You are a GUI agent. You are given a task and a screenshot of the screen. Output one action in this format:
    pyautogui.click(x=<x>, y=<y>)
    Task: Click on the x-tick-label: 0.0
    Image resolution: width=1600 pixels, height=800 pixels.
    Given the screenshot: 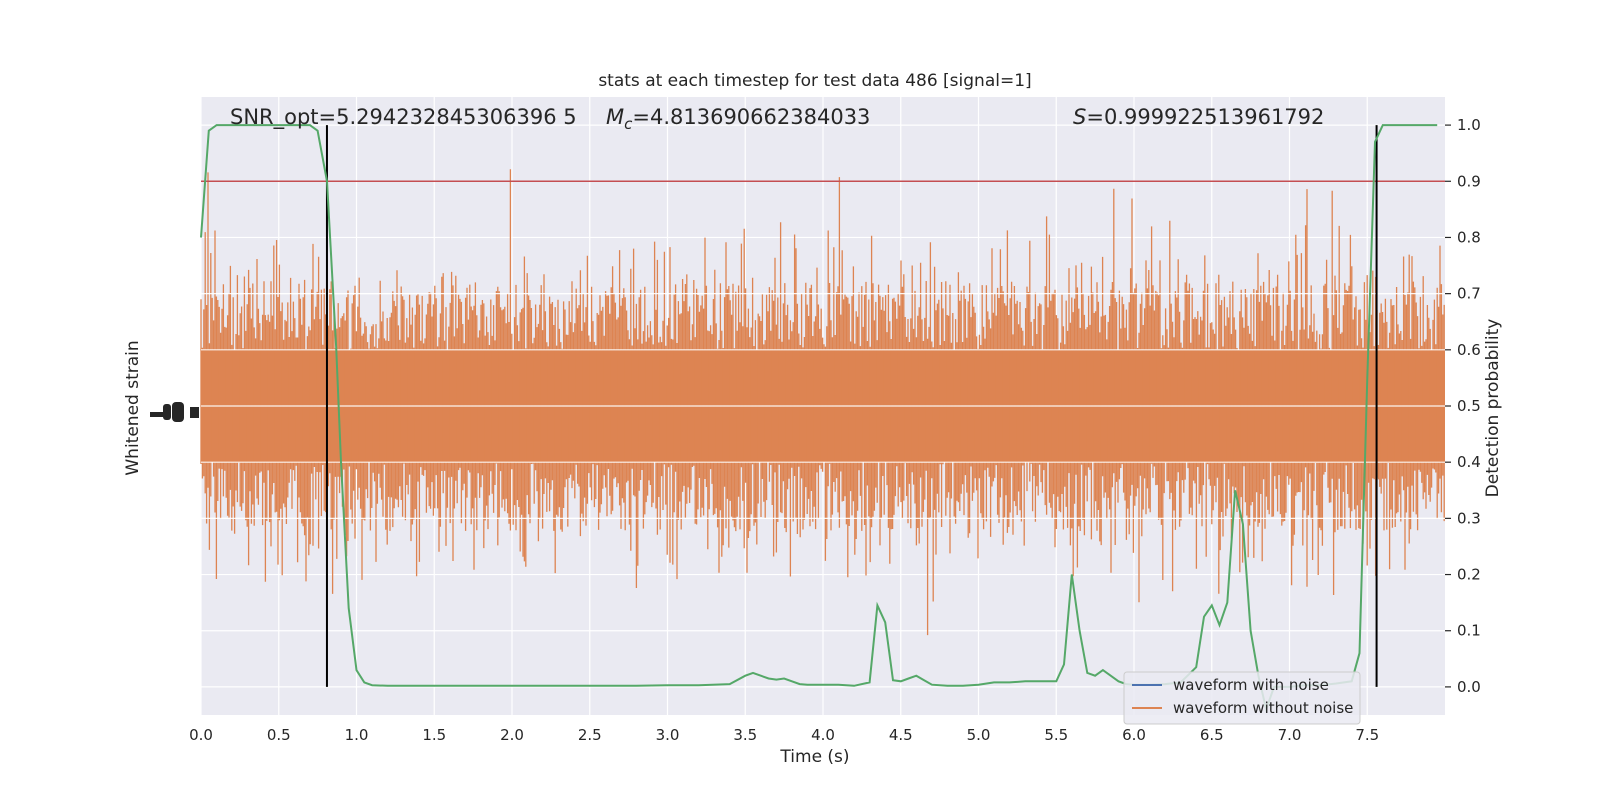 What is the action you would take?
    pyautogui.click(x=201, y=735)
    